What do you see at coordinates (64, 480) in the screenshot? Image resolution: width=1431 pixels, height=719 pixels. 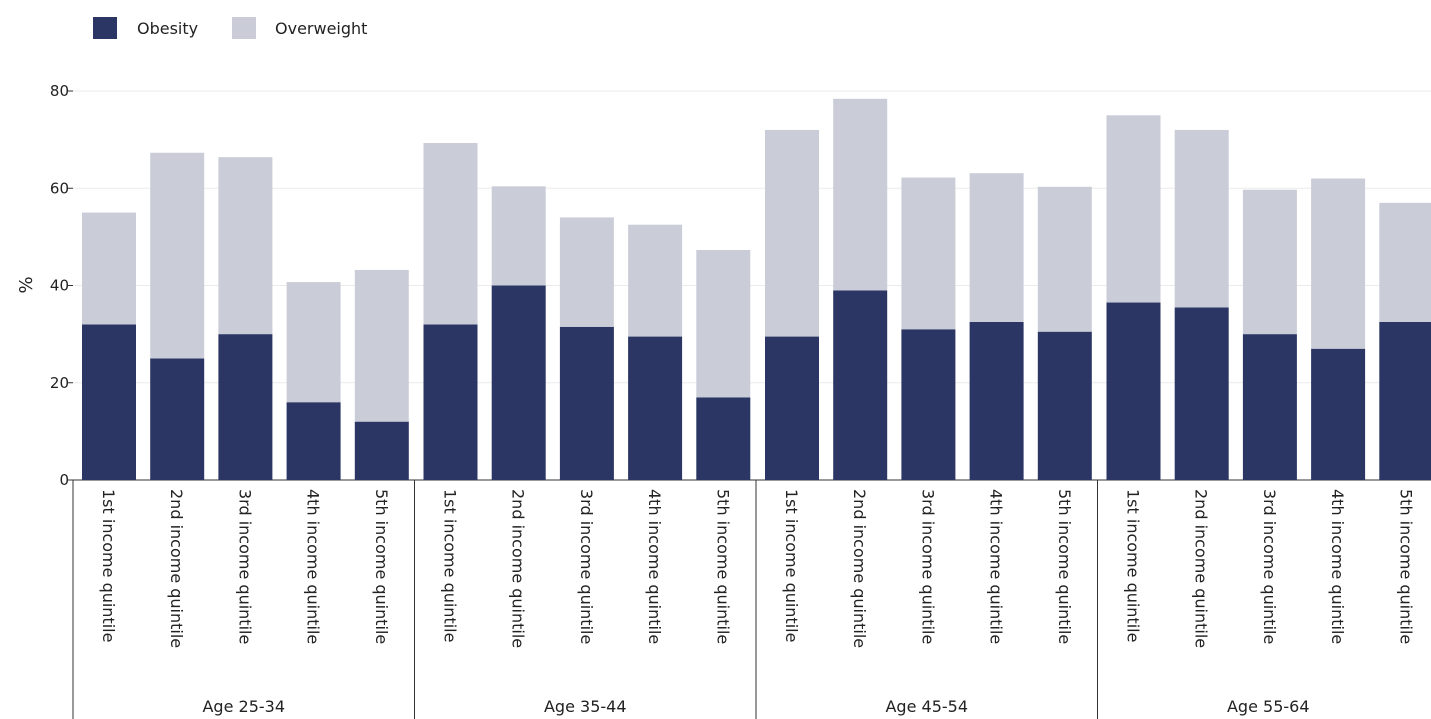 I see `y-tick-label: 0` at bounding box center [64, 480].